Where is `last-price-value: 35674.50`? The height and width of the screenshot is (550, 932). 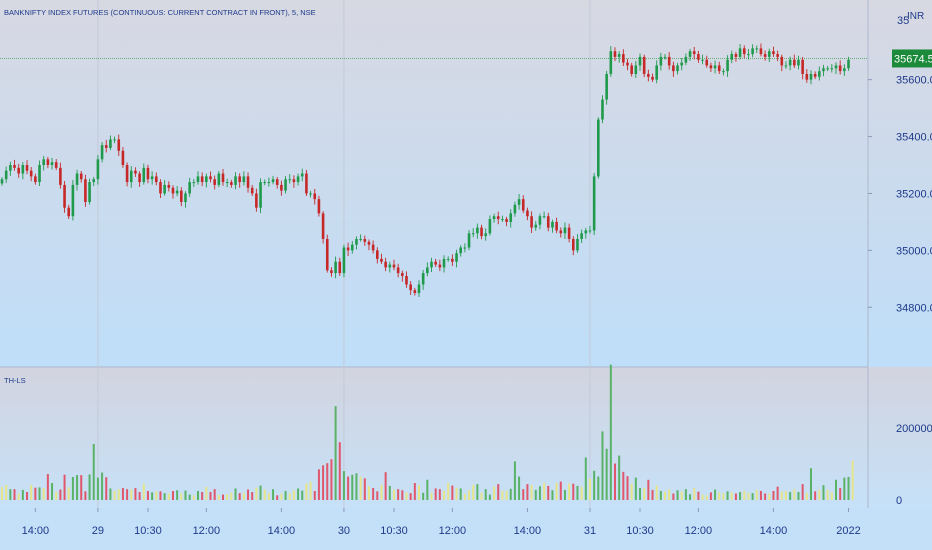 last-price-value: 35674.50 is located at coordinates (913, 59).